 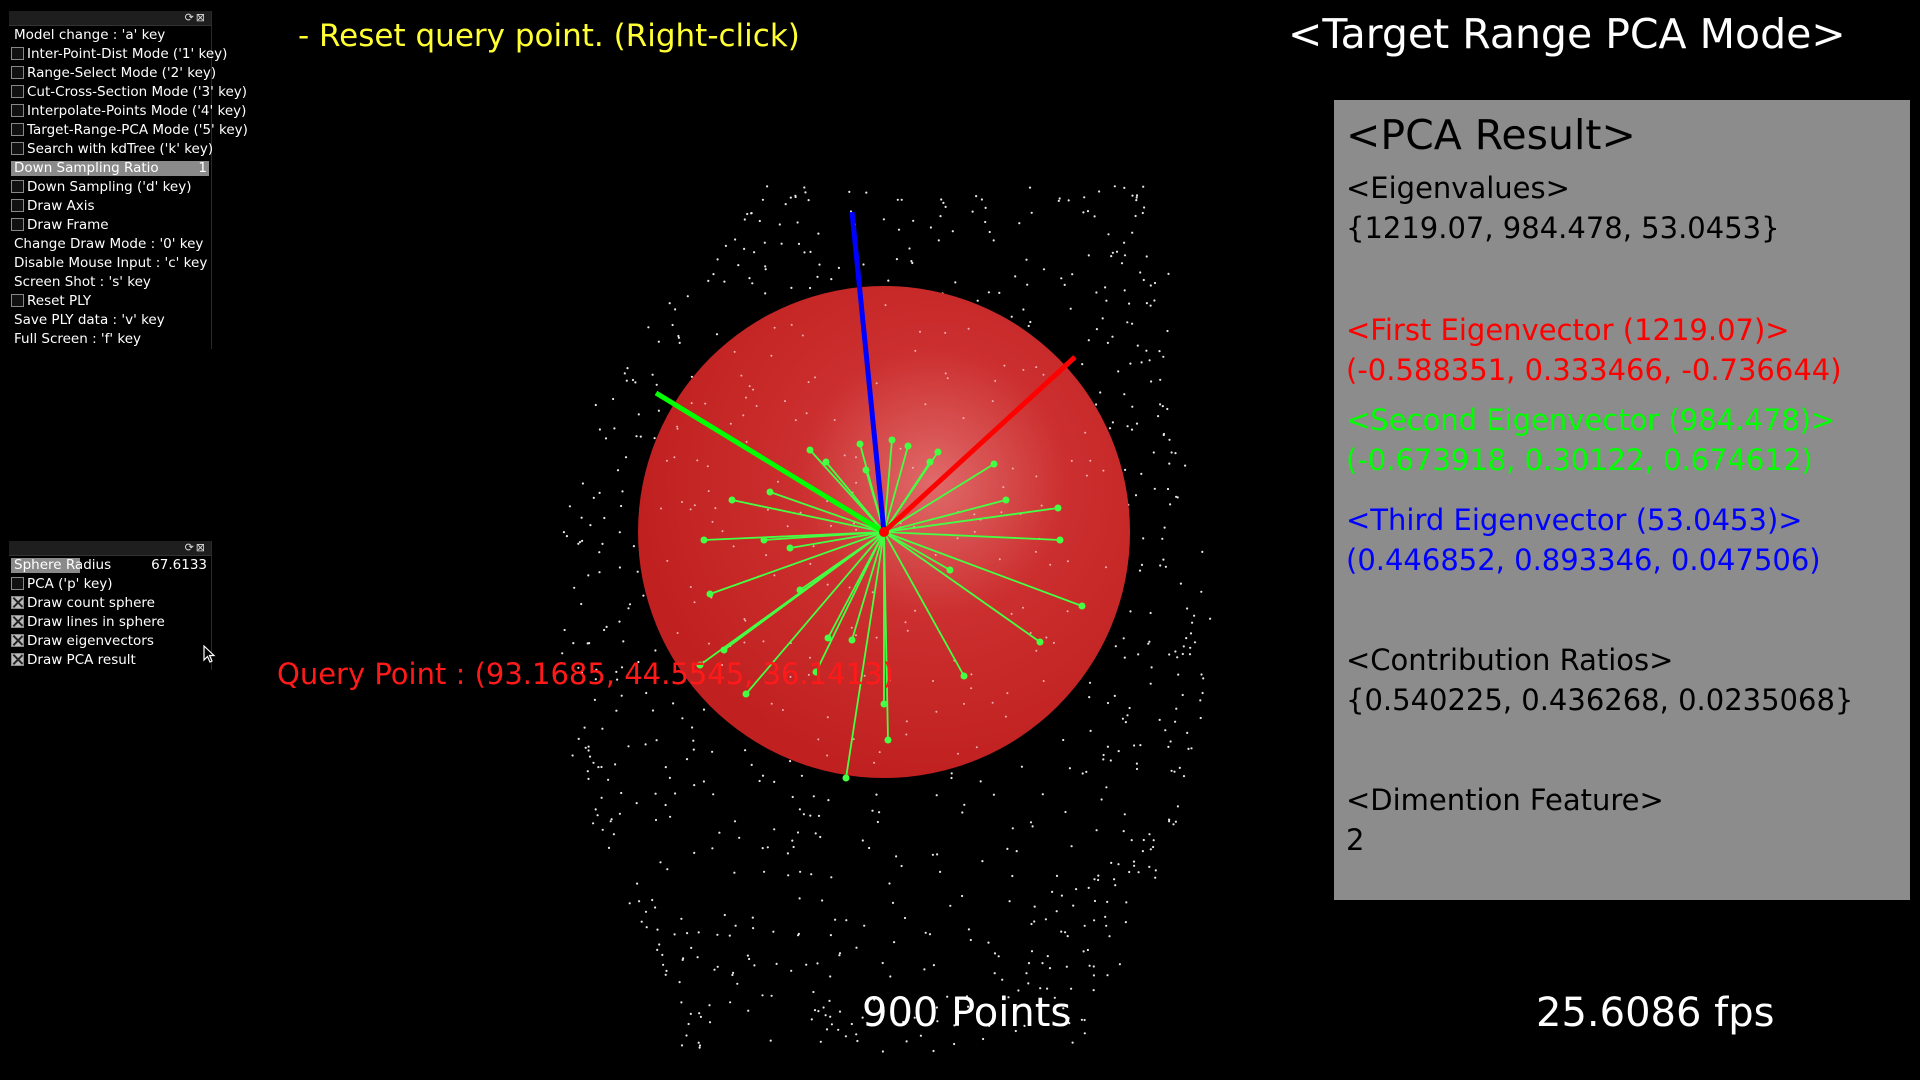 What do you see at coordinates (110, 584) in the screenshot?
I see `pca-toggle: PCA ('p' key)` at bounding box center [110, 584].